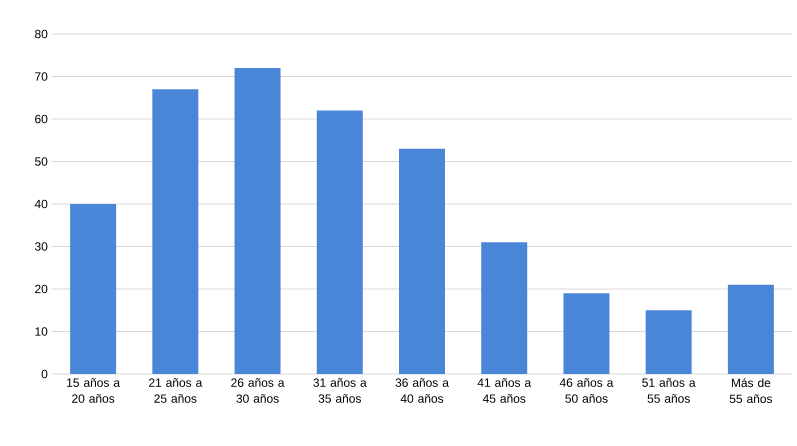 Image resolution: width=797 pixels, height=446 pixels. What do you see at coordinates (41, 76) in the screenshot?
I see `y-tick-label: 70` at bounding box center [41, 76].